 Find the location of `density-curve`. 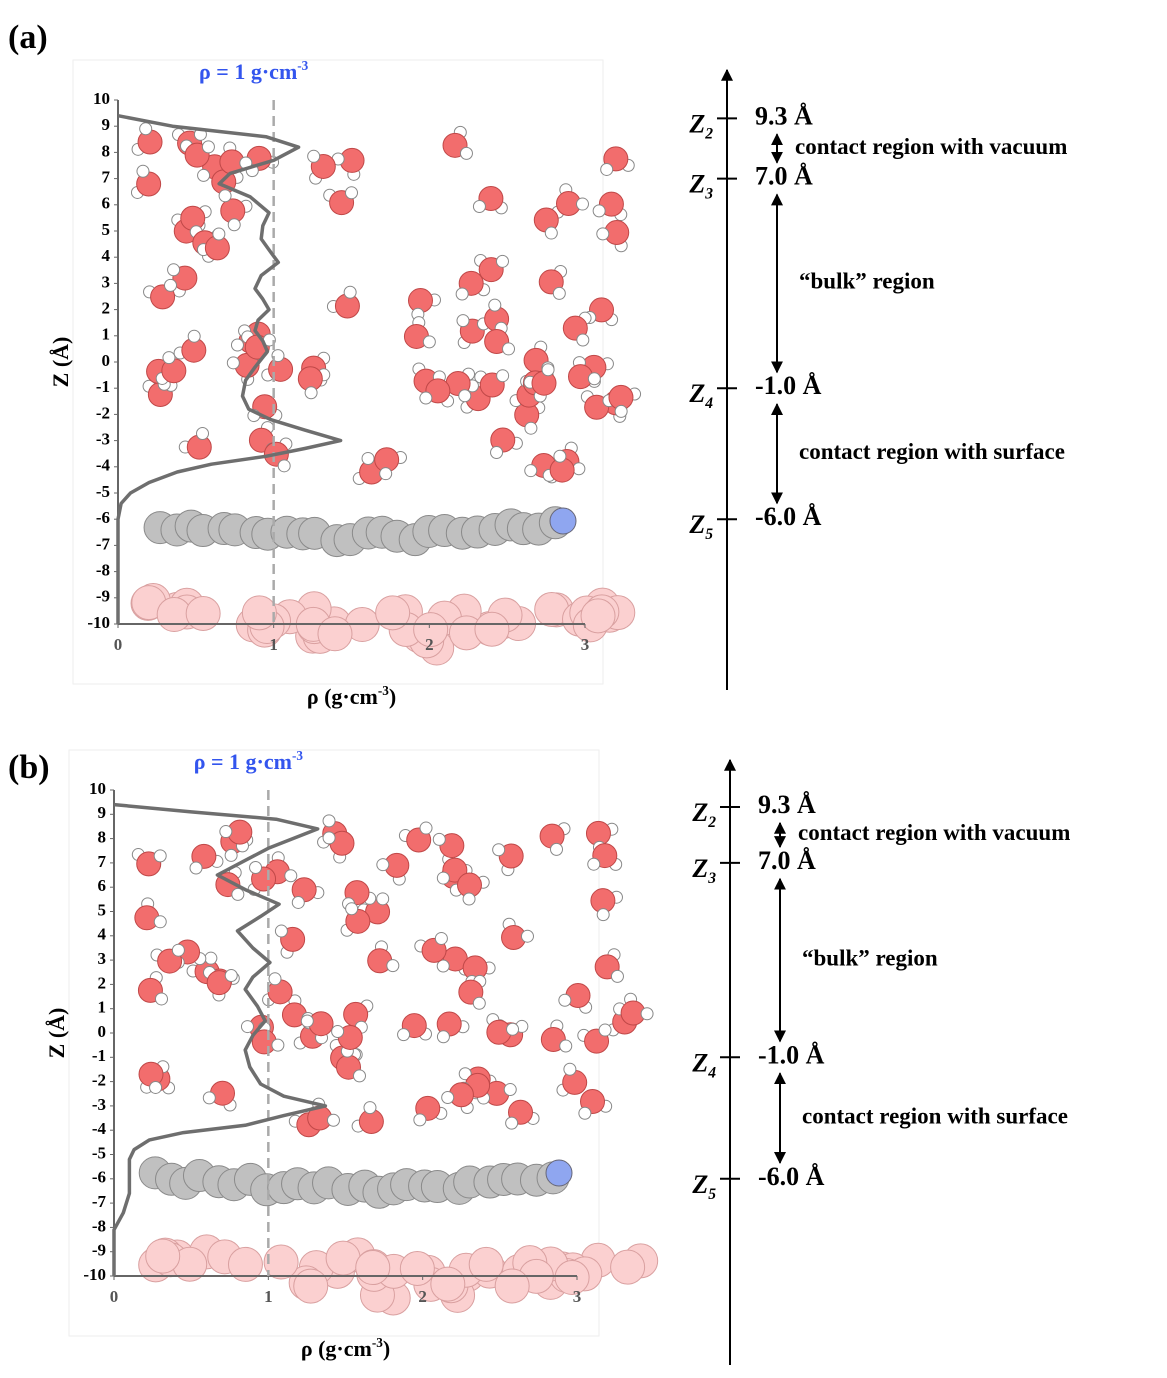

density-curve is located at coordinates (229, 368).